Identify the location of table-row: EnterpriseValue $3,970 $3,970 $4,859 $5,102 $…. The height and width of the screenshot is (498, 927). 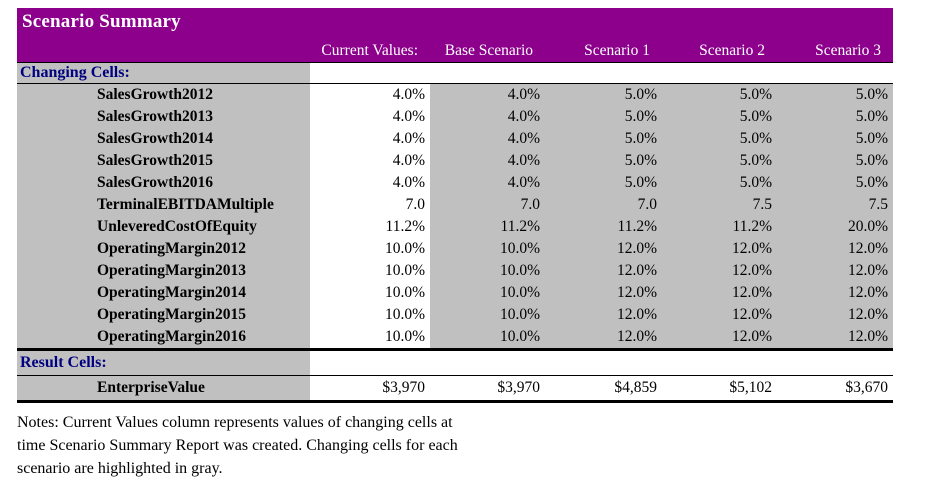
(455, 389).